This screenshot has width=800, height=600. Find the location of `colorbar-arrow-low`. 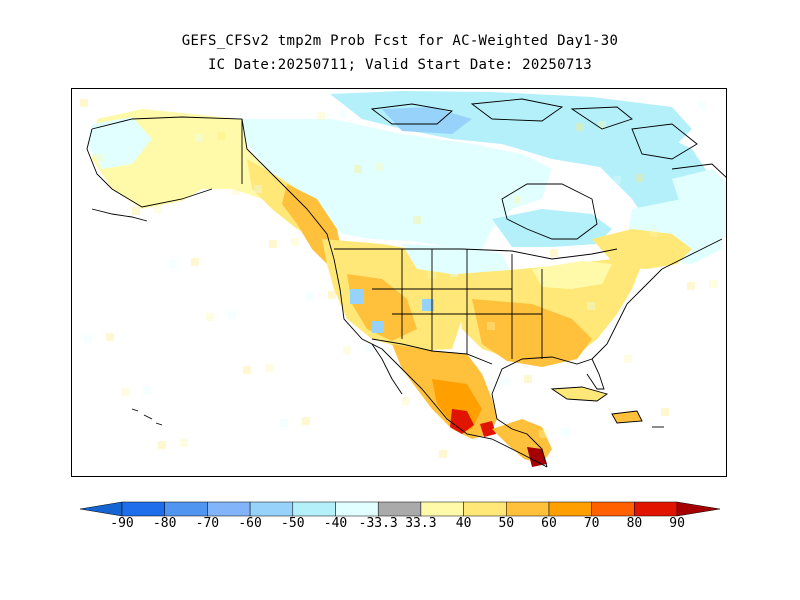

colorbar-arrow-low is located at coordinates (101, 509).